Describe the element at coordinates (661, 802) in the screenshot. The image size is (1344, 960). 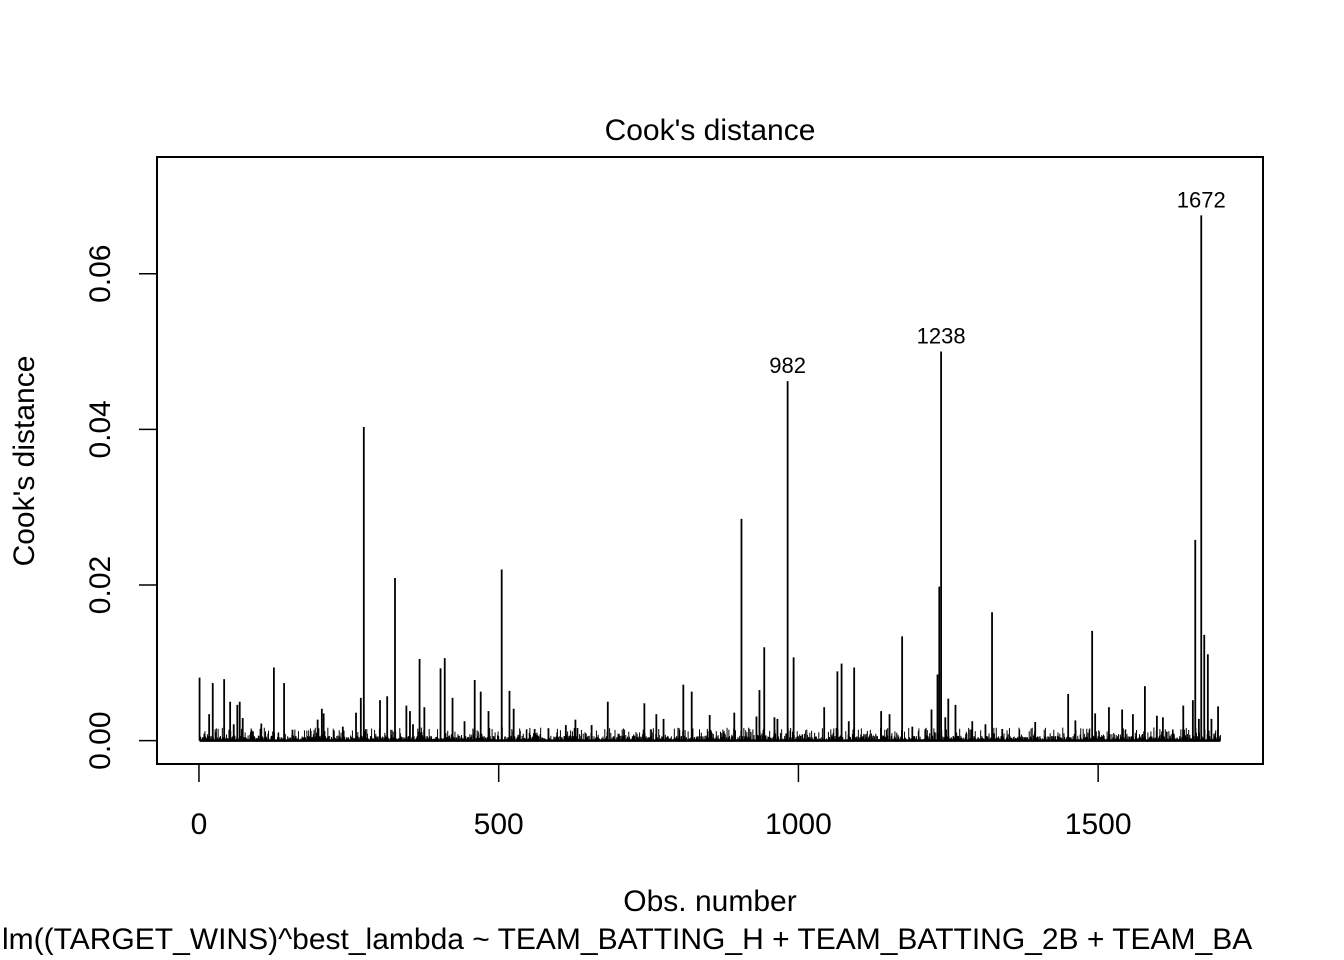
I see `x-axis: 0 500 1000 1500` at that location.